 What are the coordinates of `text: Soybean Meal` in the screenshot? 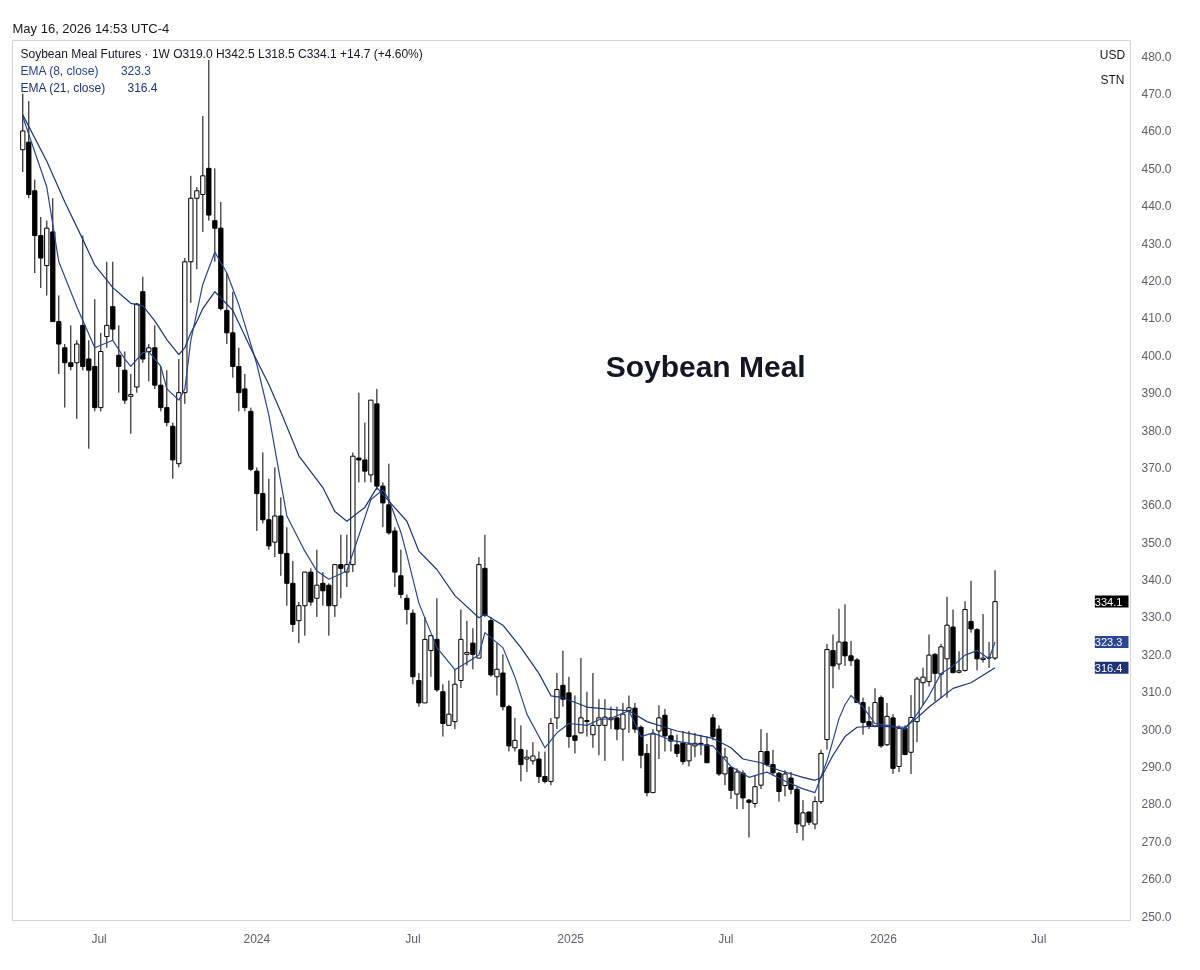 It's located at (705, 366).